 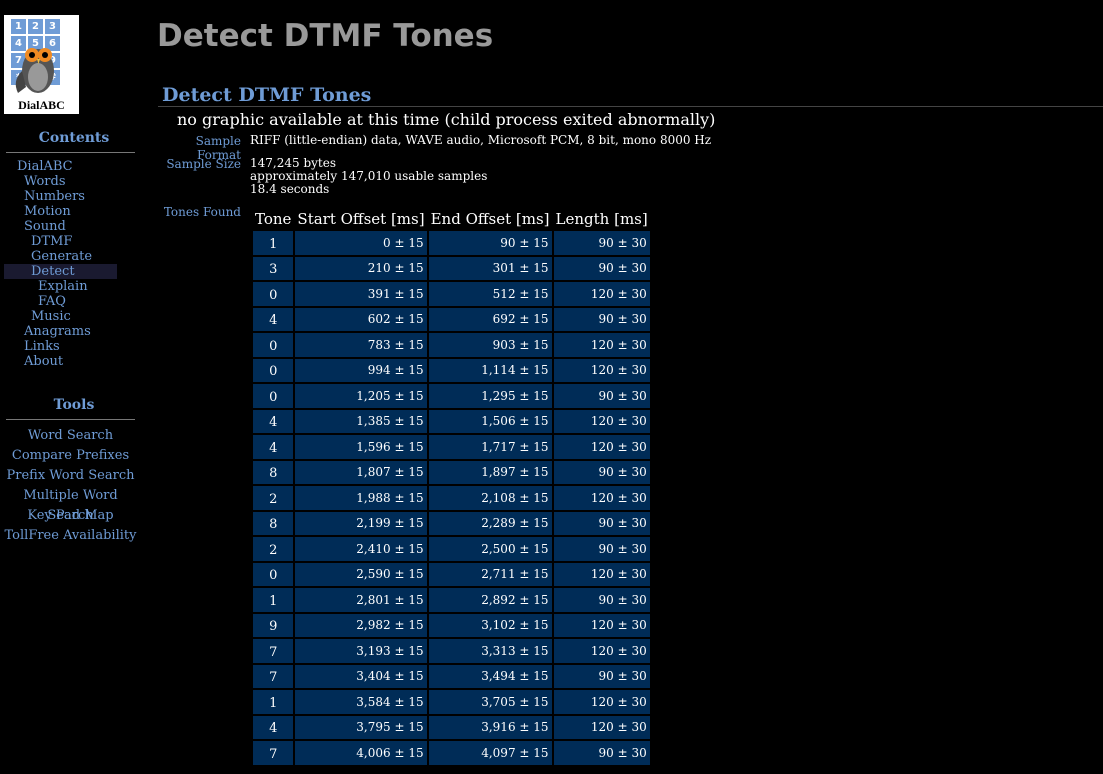 I want to click on end-offset-cell: 3,705 ± 15, so click(x=490, y=702).